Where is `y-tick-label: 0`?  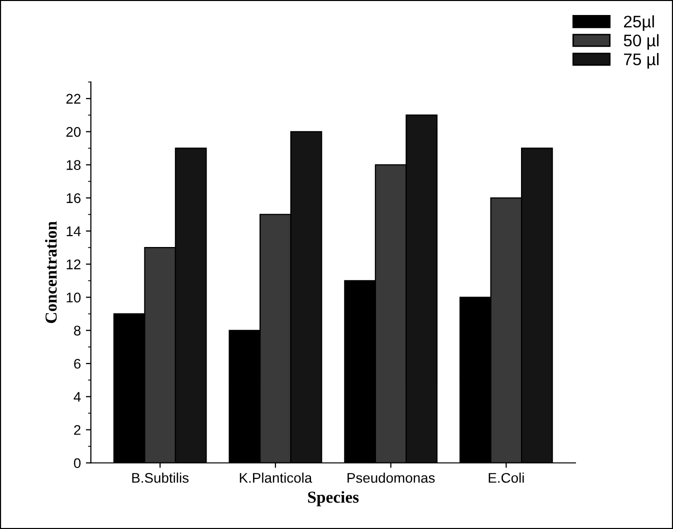 y-tick-label: 0 is located at coordinates (77, 463).